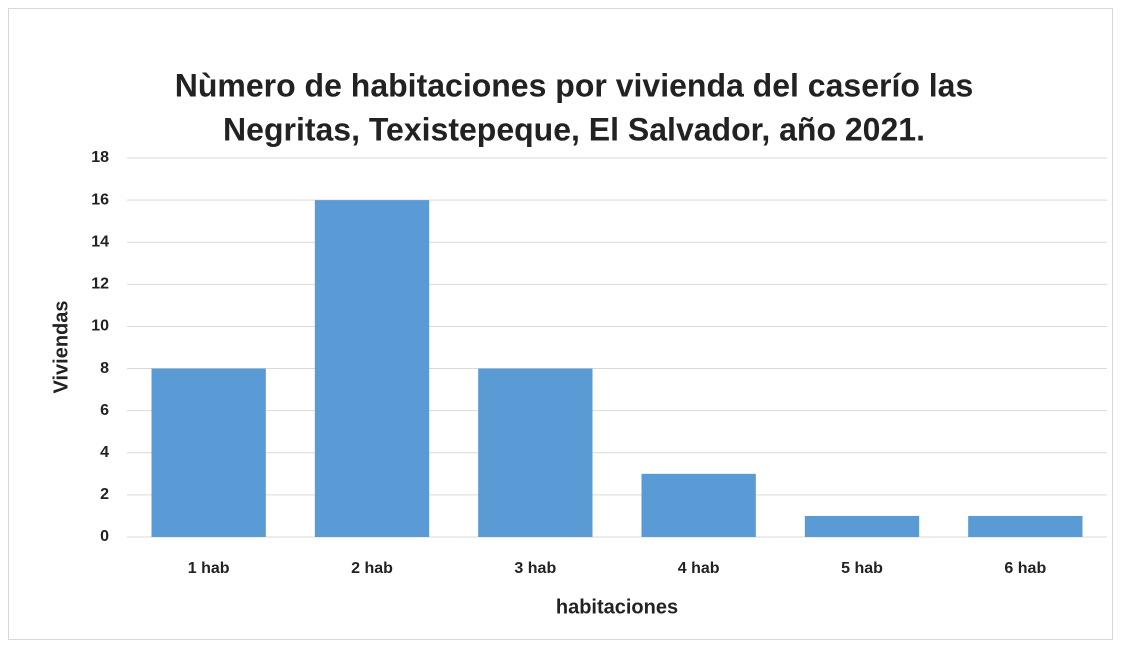  Describe the element at coordinates (104, 536) in the screenshot. I see `y-tick-label: 0` at that location.